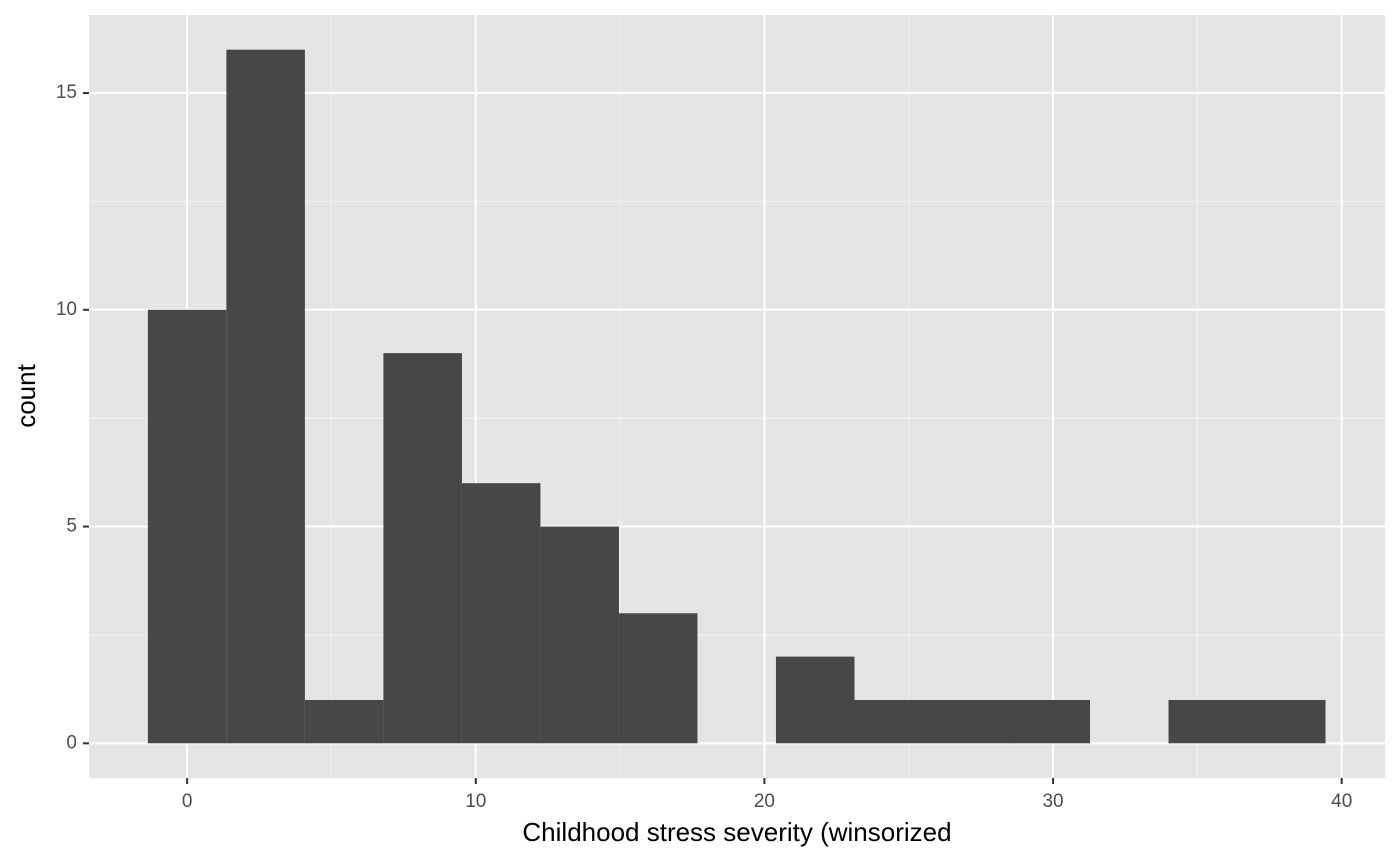  What do you see at coordinates (26, 395) in the screenshot?
I see `y-axis-label: count` at bounding box center [26, 395].